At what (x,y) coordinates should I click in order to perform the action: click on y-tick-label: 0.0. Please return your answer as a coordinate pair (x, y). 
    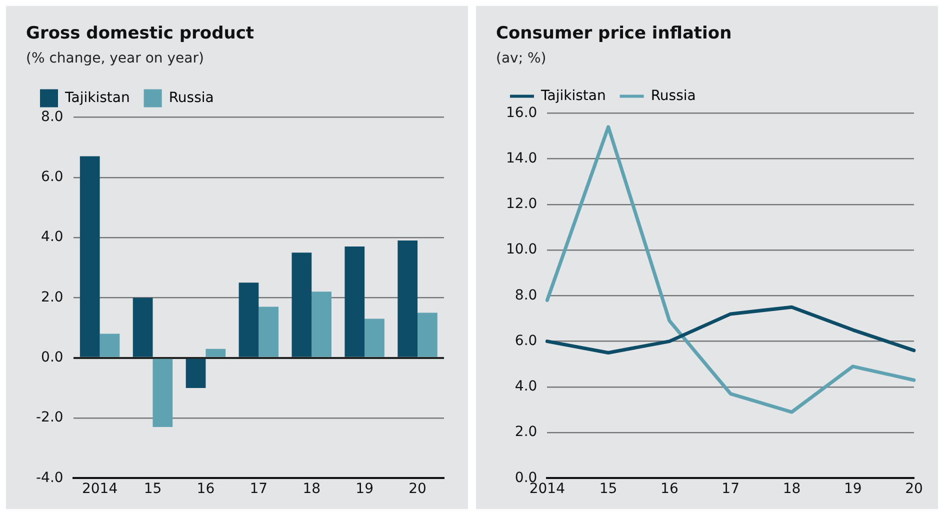
    Looking at the image, I should click on (52, 358).